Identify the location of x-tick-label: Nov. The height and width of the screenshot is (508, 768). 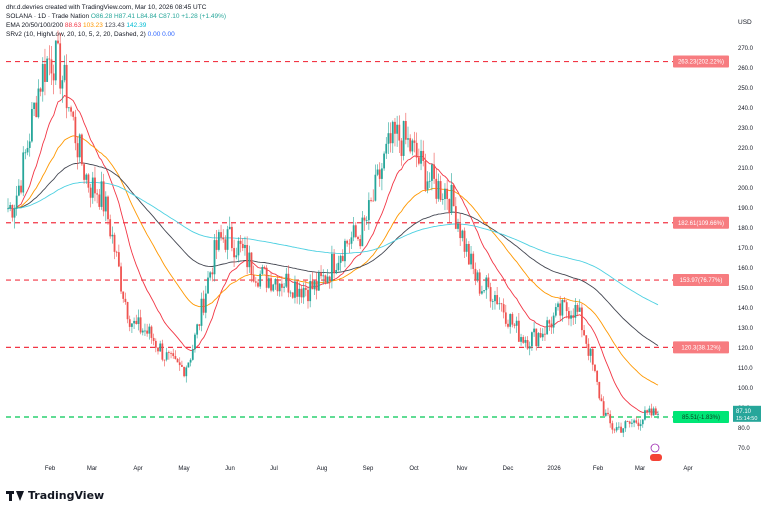
(462, 469).